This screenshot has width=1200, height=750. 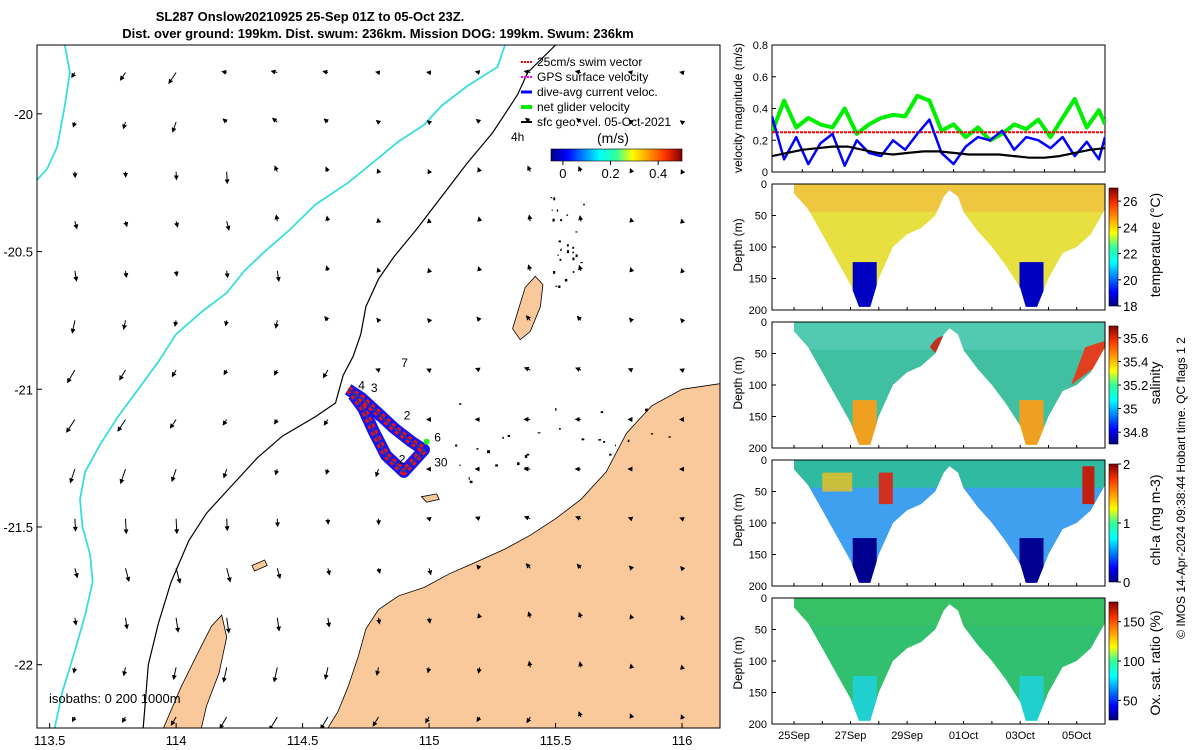 What do you see at coordinates (760, 141) in the screenshot?
I see `velocity-y-tick-label: 0.2` at bounding box center [760, 141].